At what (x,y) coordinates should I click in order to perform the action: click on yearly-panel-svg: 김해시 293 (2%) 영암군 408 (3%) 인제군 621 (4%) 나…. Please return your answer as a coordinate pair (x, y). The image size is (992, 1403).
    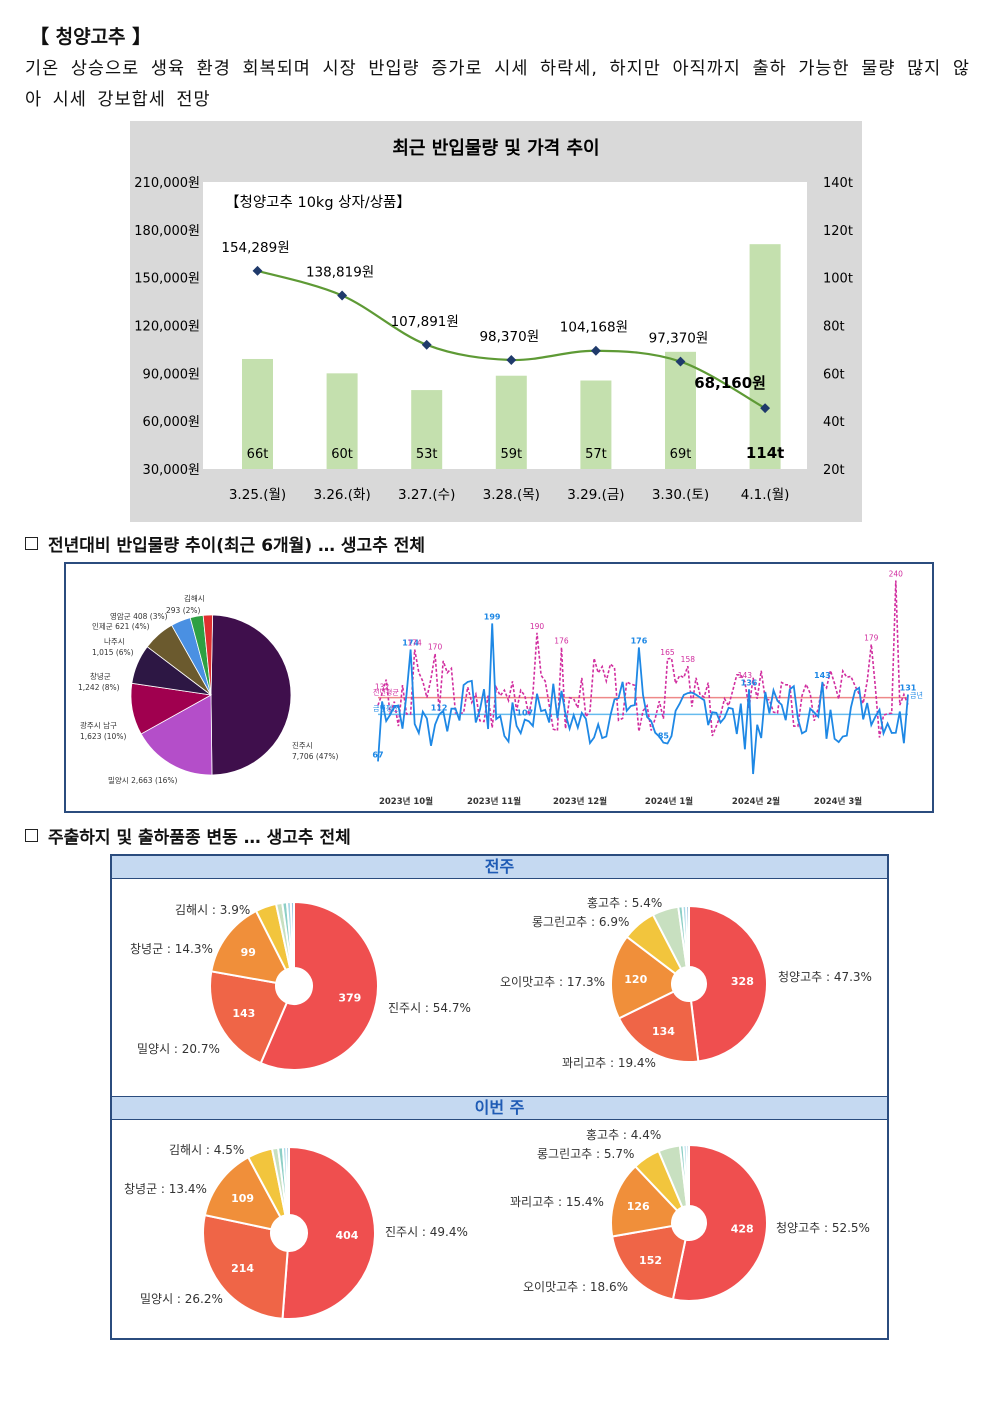
    Looking at the image, I should click on (500, 688).